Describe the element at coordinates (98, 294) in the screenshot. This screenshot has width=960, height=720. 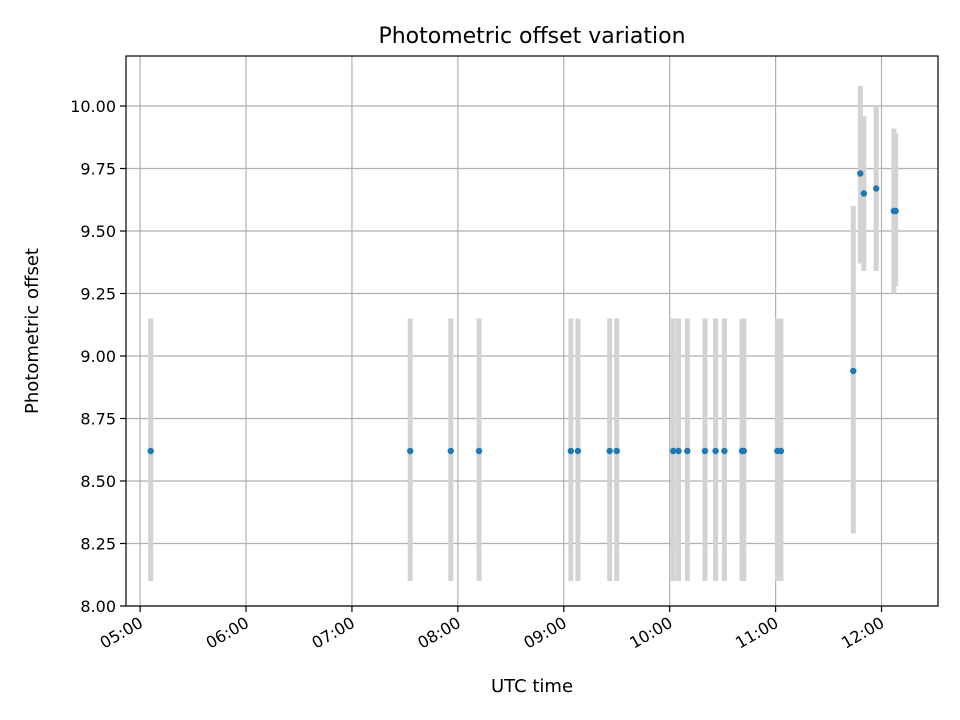
I see `y-tick-label: 9.25` at that location.